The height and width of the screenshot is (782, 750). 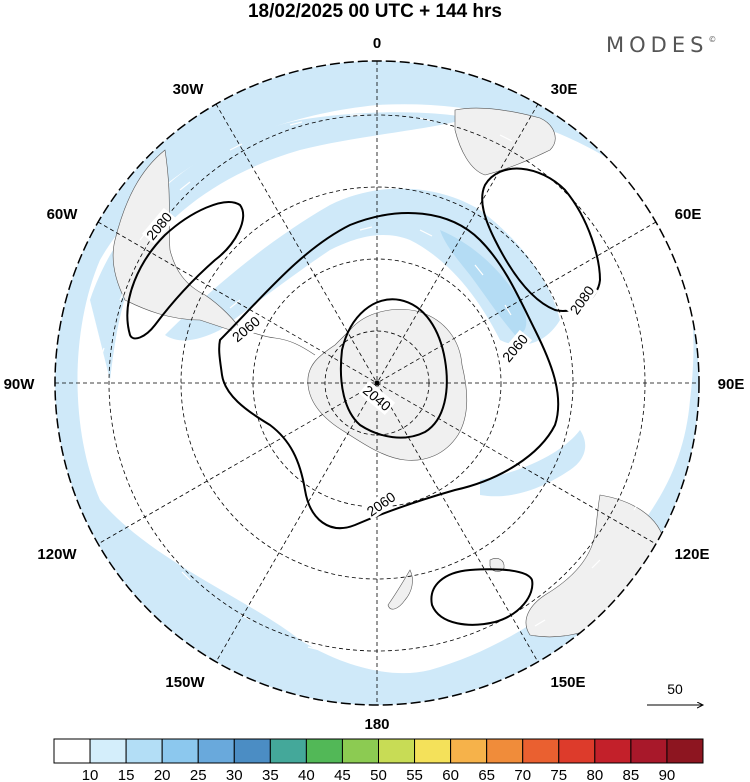 What do you see at coordinates (126, 774) in the screenshot?
I see `colorbar-tick-label: 15` at bounding box center [126, 774].